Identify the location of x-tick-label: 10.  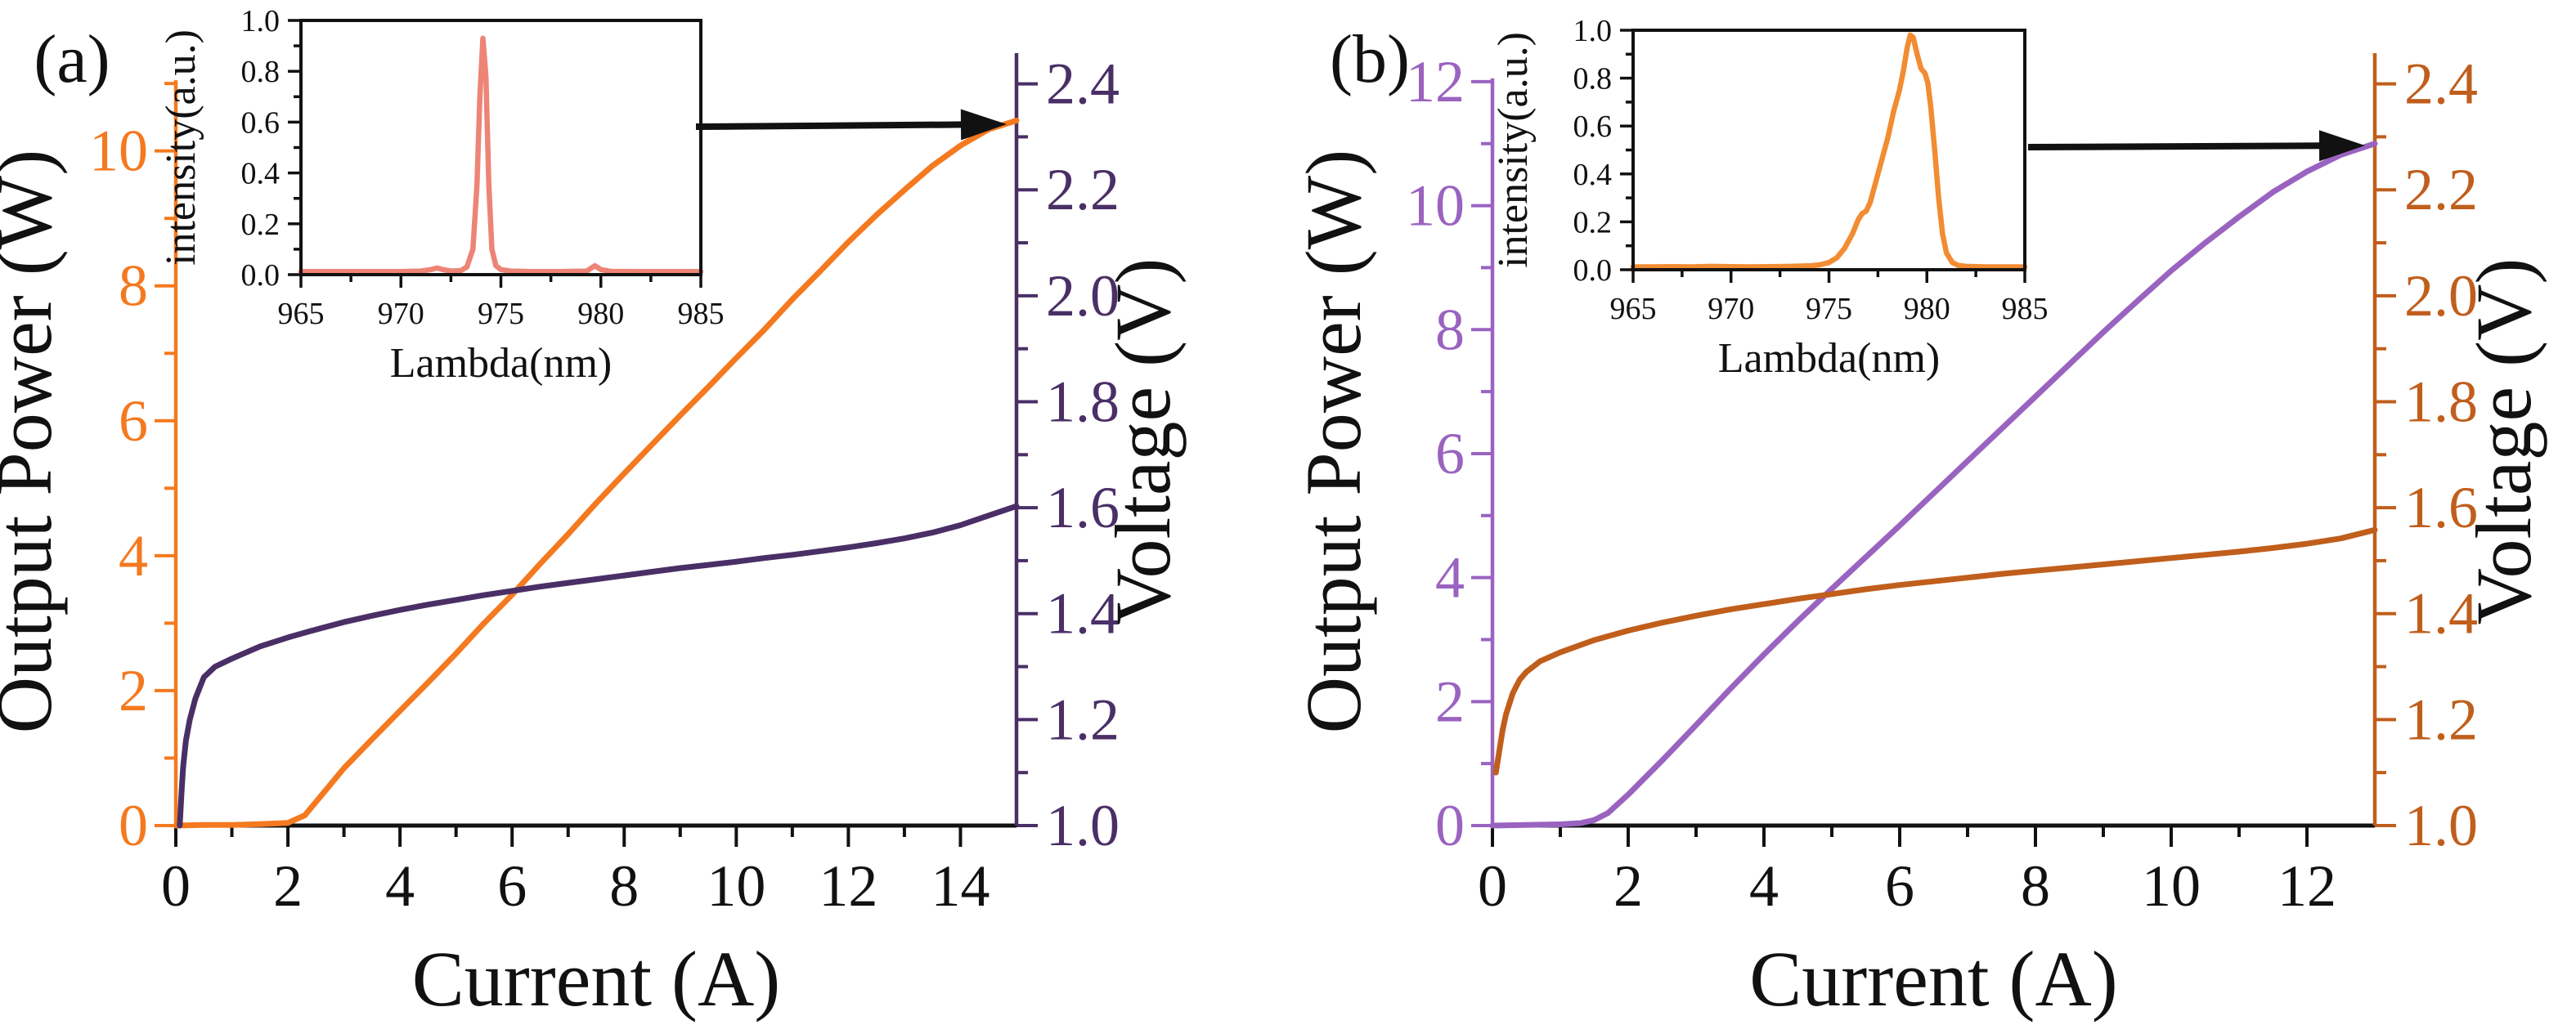
(2171, 886).